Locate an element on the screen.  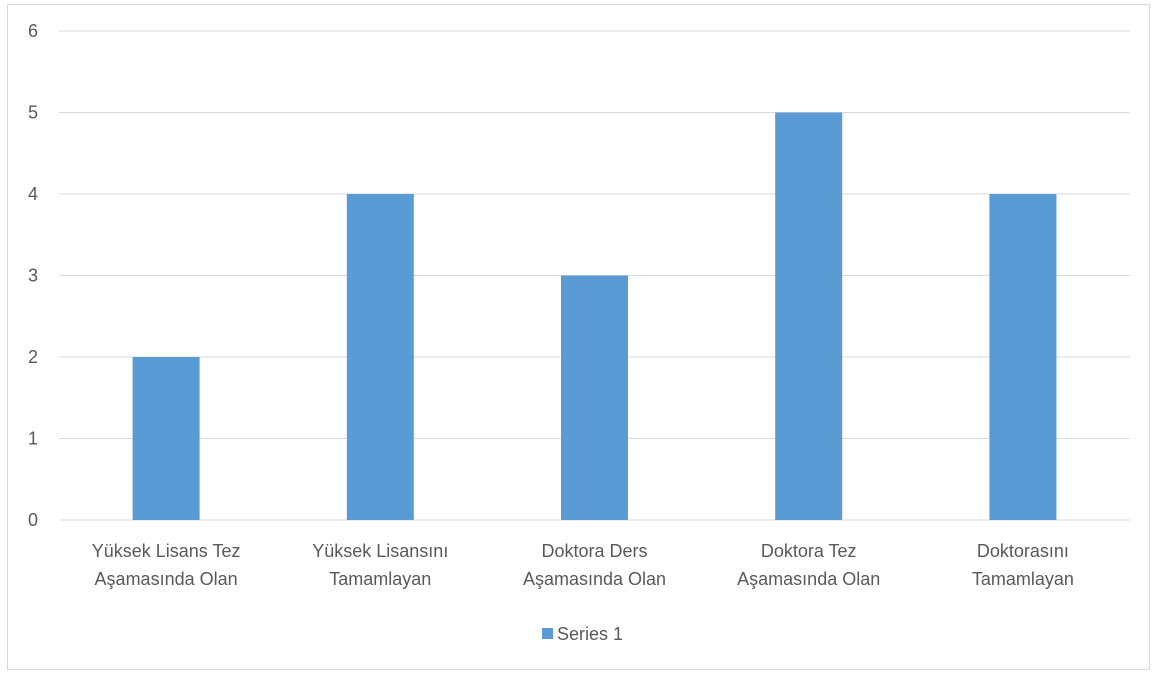
legend: Series 1 is located at coordinates (582, 634).